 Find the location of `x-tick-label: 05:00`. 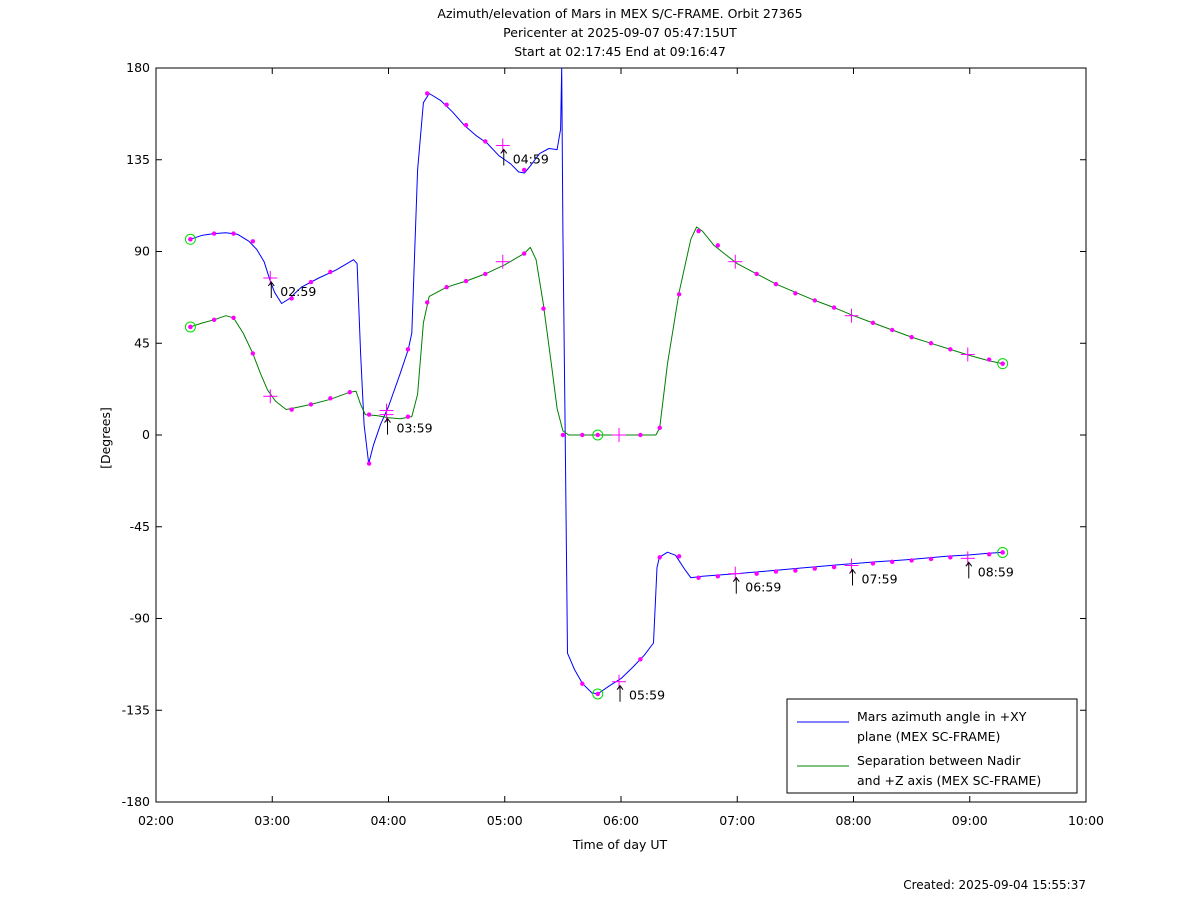

x-tick-label: 05:00 is located at coordinates (505, 820).